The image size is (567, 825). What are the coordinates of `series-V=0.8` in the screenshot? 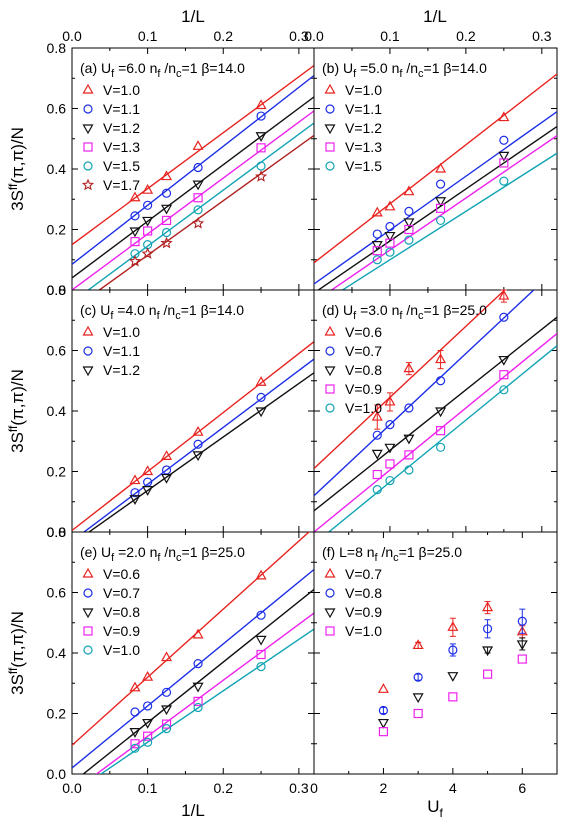 It's located at (198, 686).